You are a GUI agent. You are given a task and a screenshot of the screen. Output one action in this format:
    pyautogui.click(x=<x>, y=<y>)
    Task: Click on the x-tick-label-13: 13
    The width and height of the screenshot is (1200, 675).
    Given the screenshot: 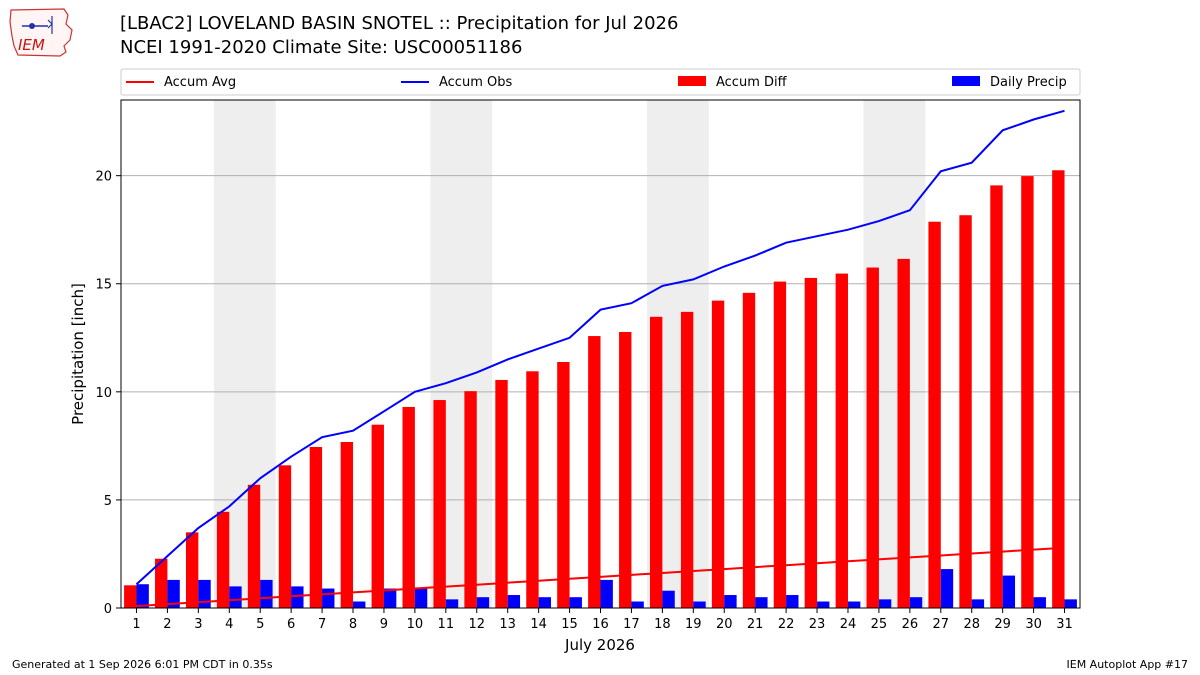 What is the action you would take?
    pyautogui.click(x=507, y=624)
    